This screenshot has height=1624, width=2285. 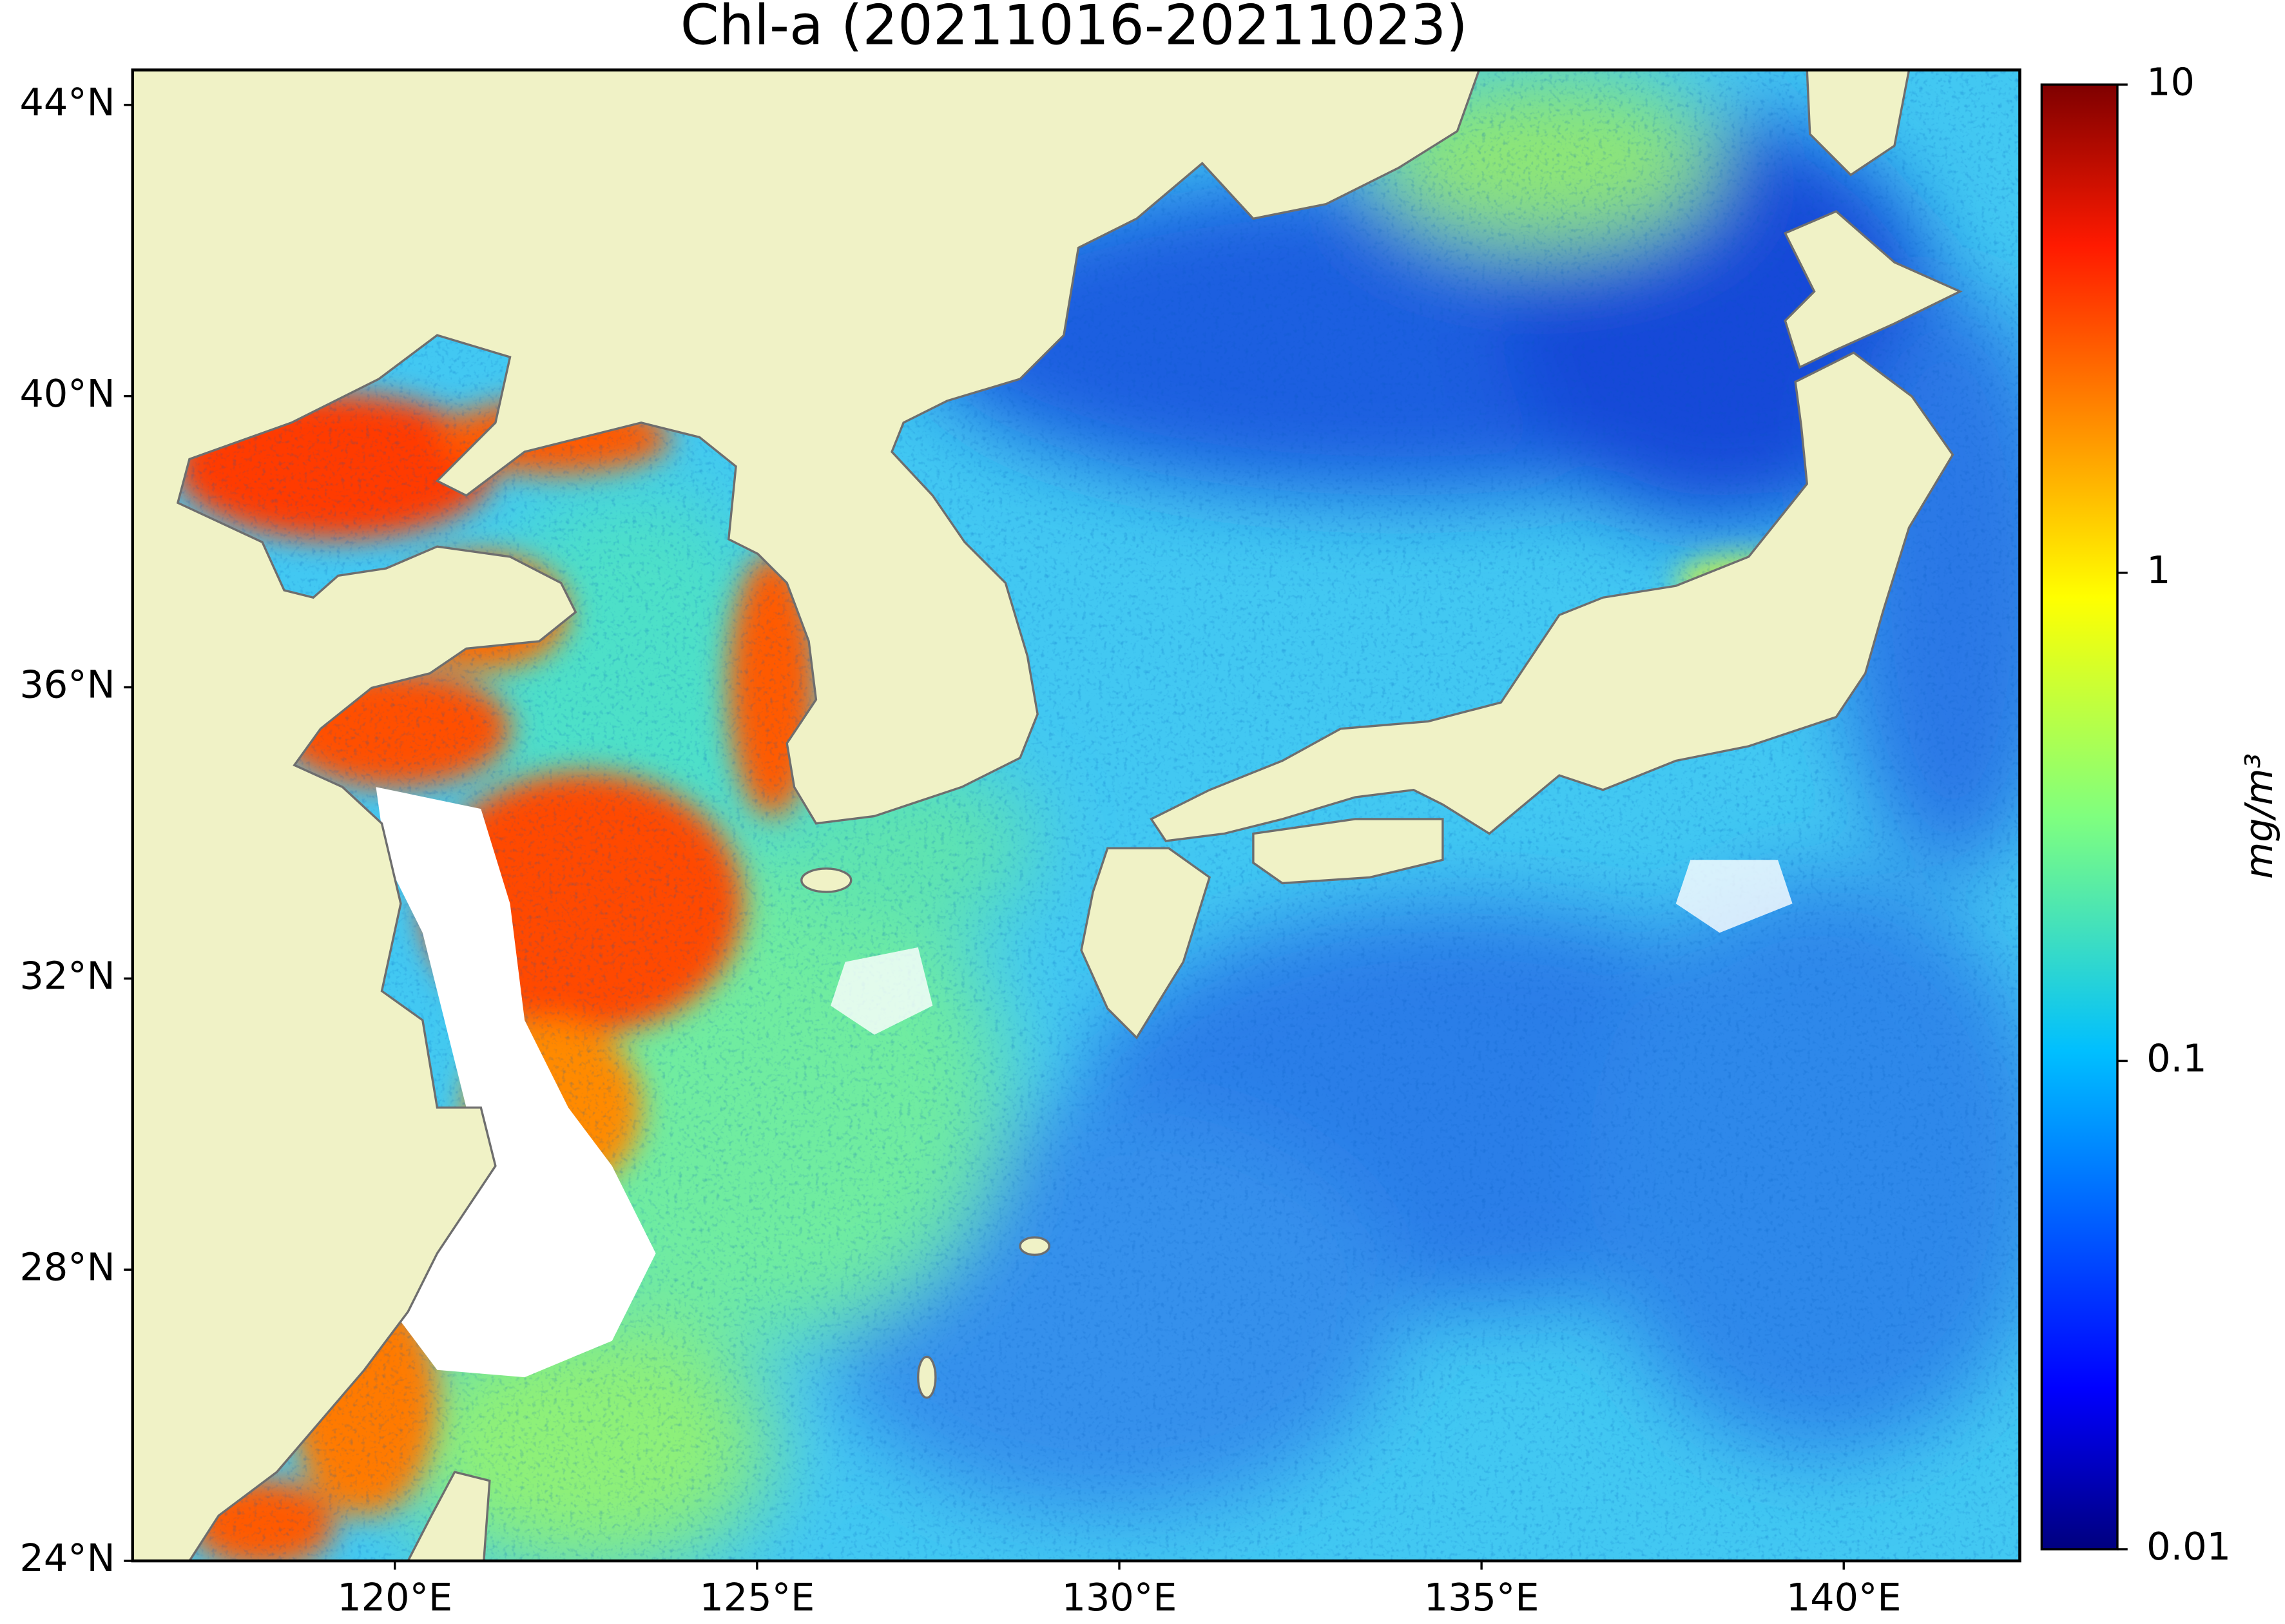 I want to click on y-tick-label: 40°N, so click(x=67, y=394).